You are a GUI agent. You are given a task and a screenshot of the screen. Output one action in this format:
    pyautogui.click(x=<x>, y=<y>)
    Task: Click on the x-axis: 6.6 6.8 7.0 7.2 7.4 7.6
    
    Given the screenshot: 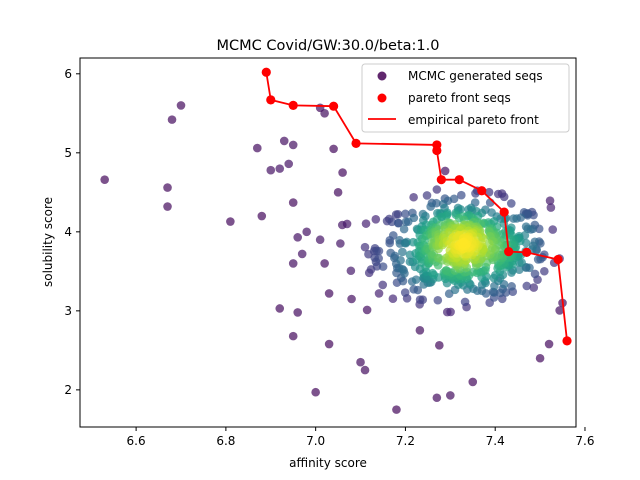 What is the action you would take?
    pyautogui.click(x=361, y=437)
    